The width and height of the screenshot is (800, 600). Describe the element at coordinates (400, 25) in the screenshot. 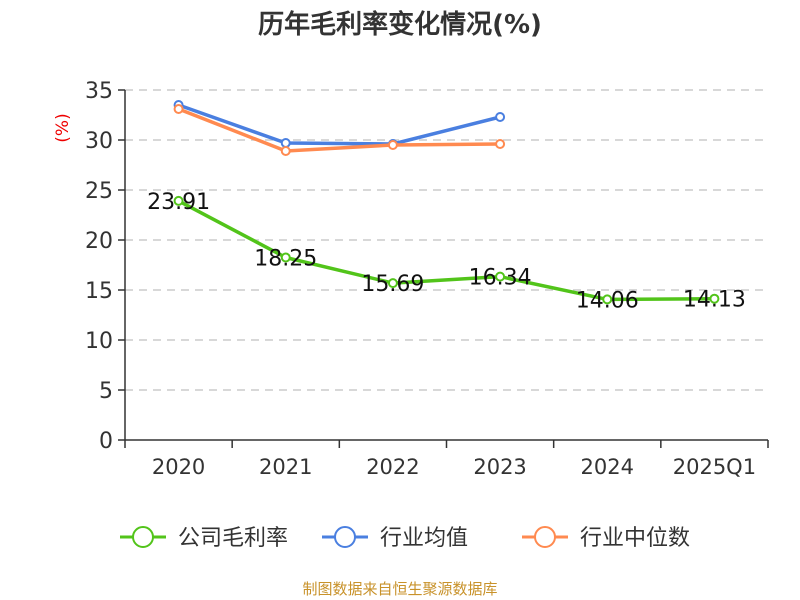

I see `chart-title: 历年毛利率变化情况(%)` at that location.